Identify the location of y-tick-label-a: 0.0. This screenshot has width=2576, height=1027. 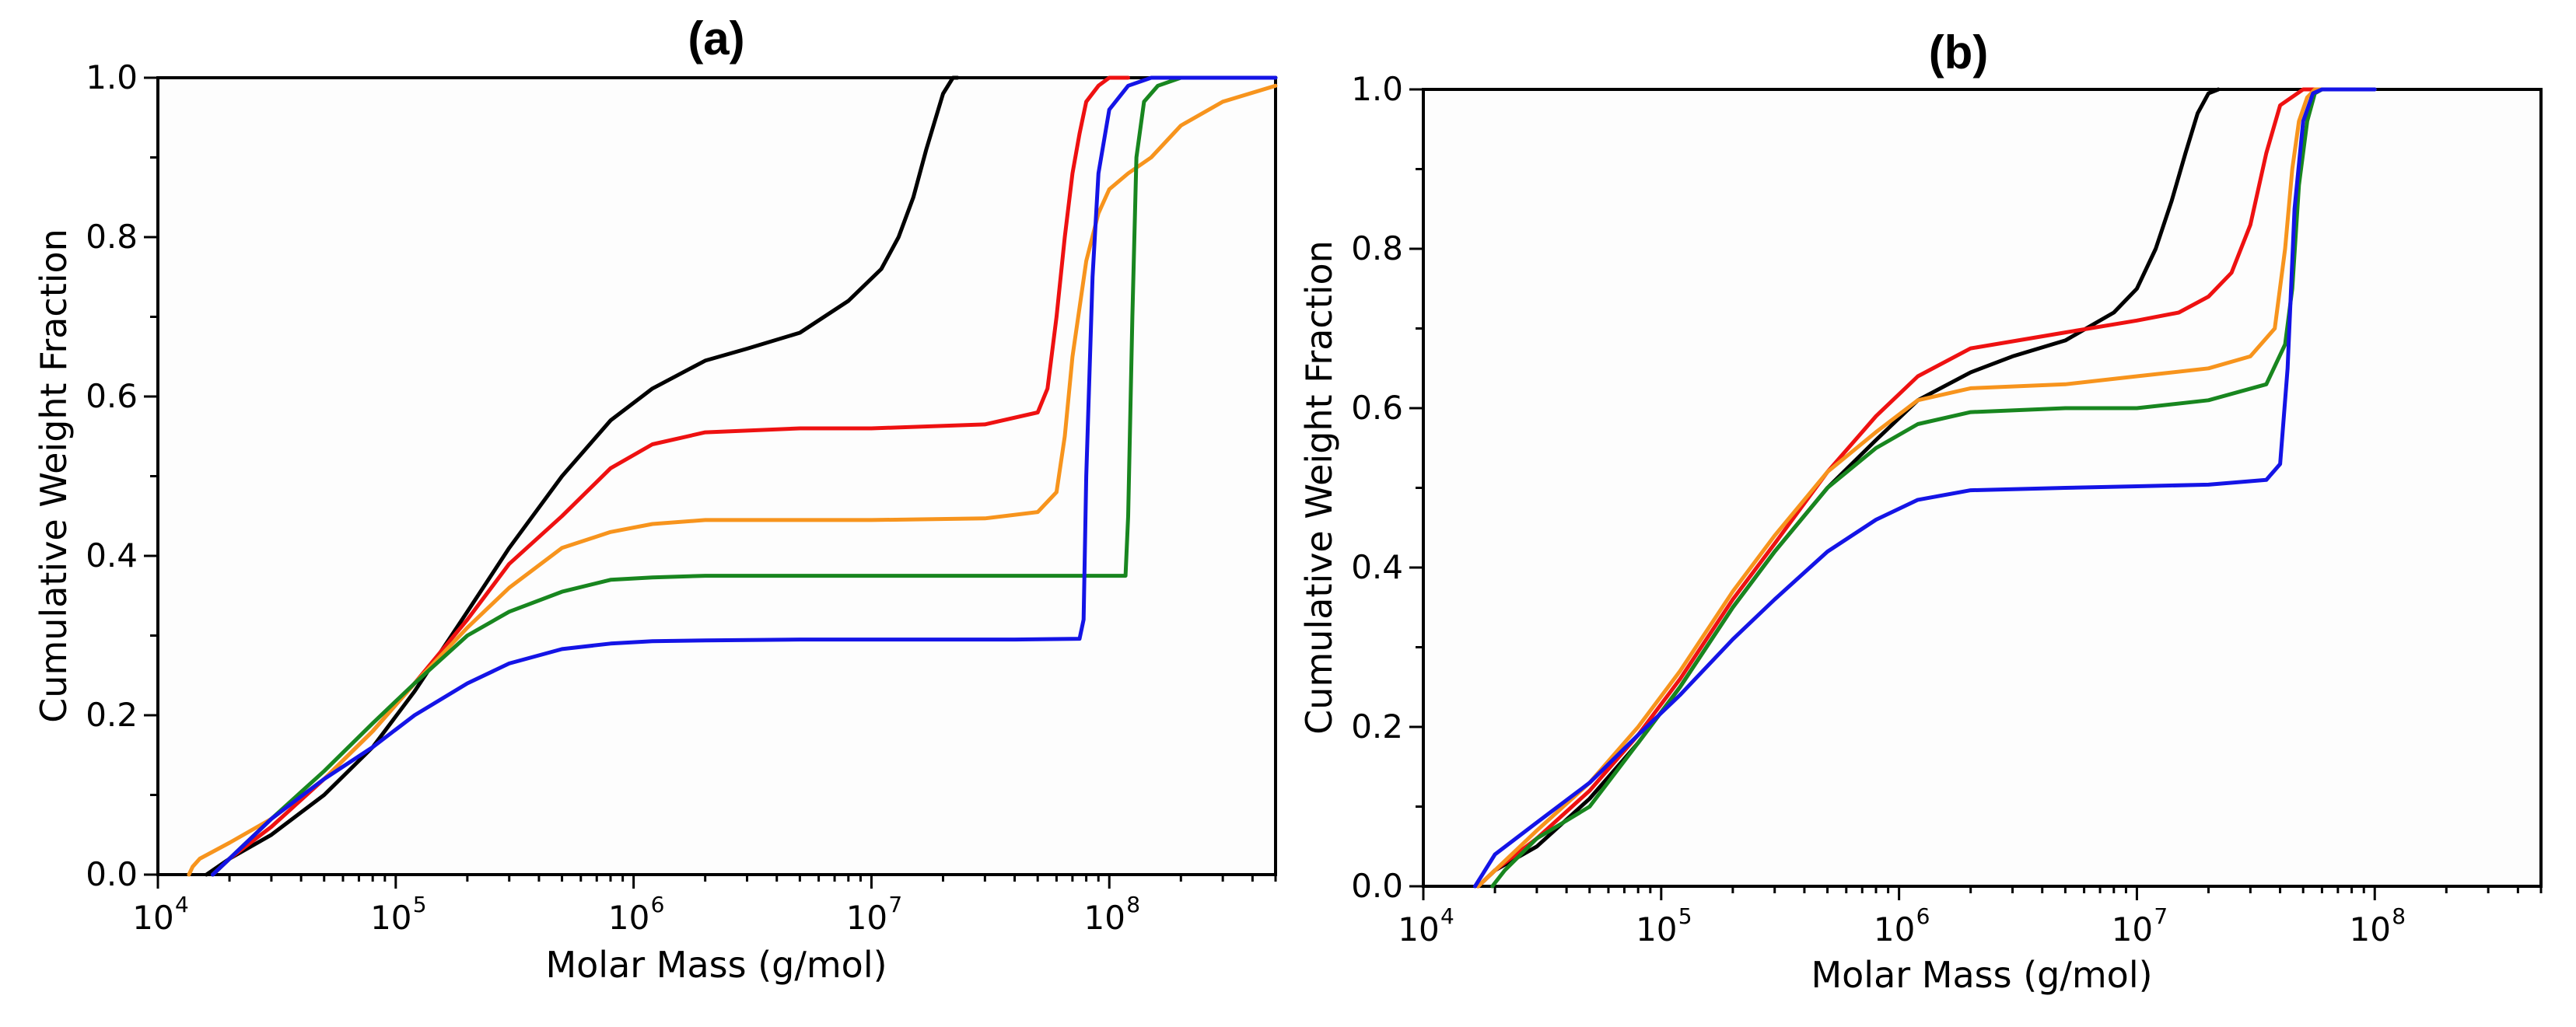
(112, 874).